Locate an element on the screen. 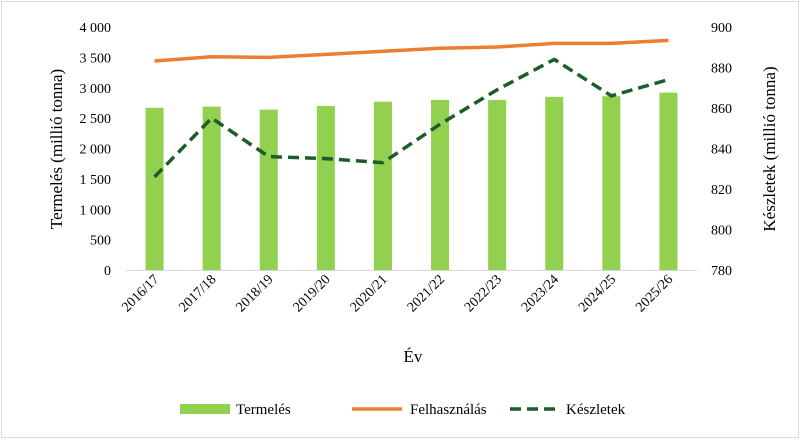  x-axis-title: Év is located at coordinates (413, 356).